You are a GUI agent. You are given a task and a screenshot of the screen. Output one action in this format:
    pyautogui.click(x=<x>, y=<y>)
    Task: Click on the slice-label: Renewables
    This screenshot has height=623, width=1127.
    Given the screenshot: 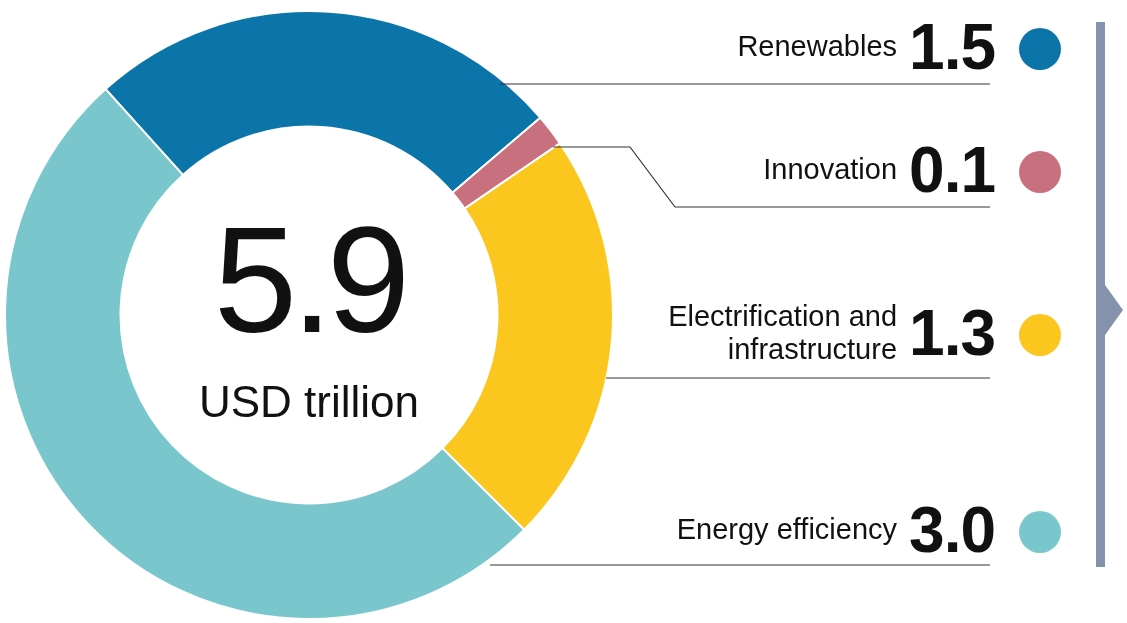 What is the action you would take?
    pyautogui.click(x=817, y=47)
    